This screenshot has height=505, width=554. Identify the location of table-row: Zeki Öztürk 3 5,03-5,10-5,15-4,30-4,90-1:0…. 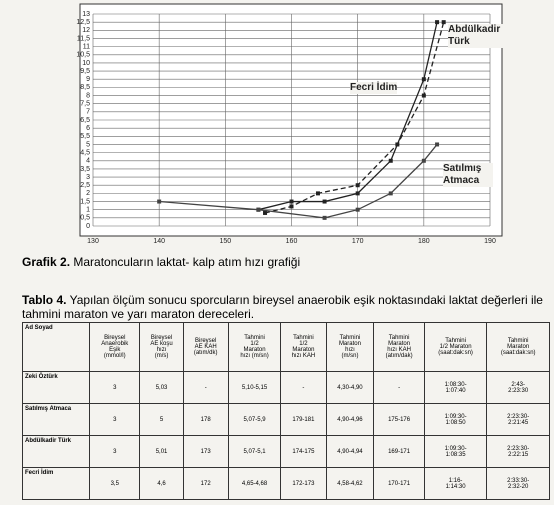
(286, 387).